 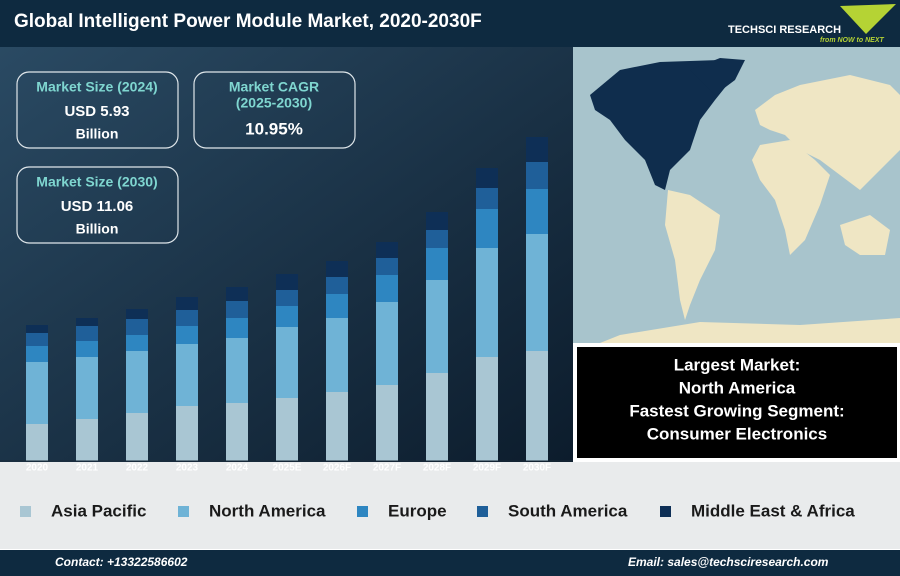 I want to click on north-america, so click(x=662, y=125).